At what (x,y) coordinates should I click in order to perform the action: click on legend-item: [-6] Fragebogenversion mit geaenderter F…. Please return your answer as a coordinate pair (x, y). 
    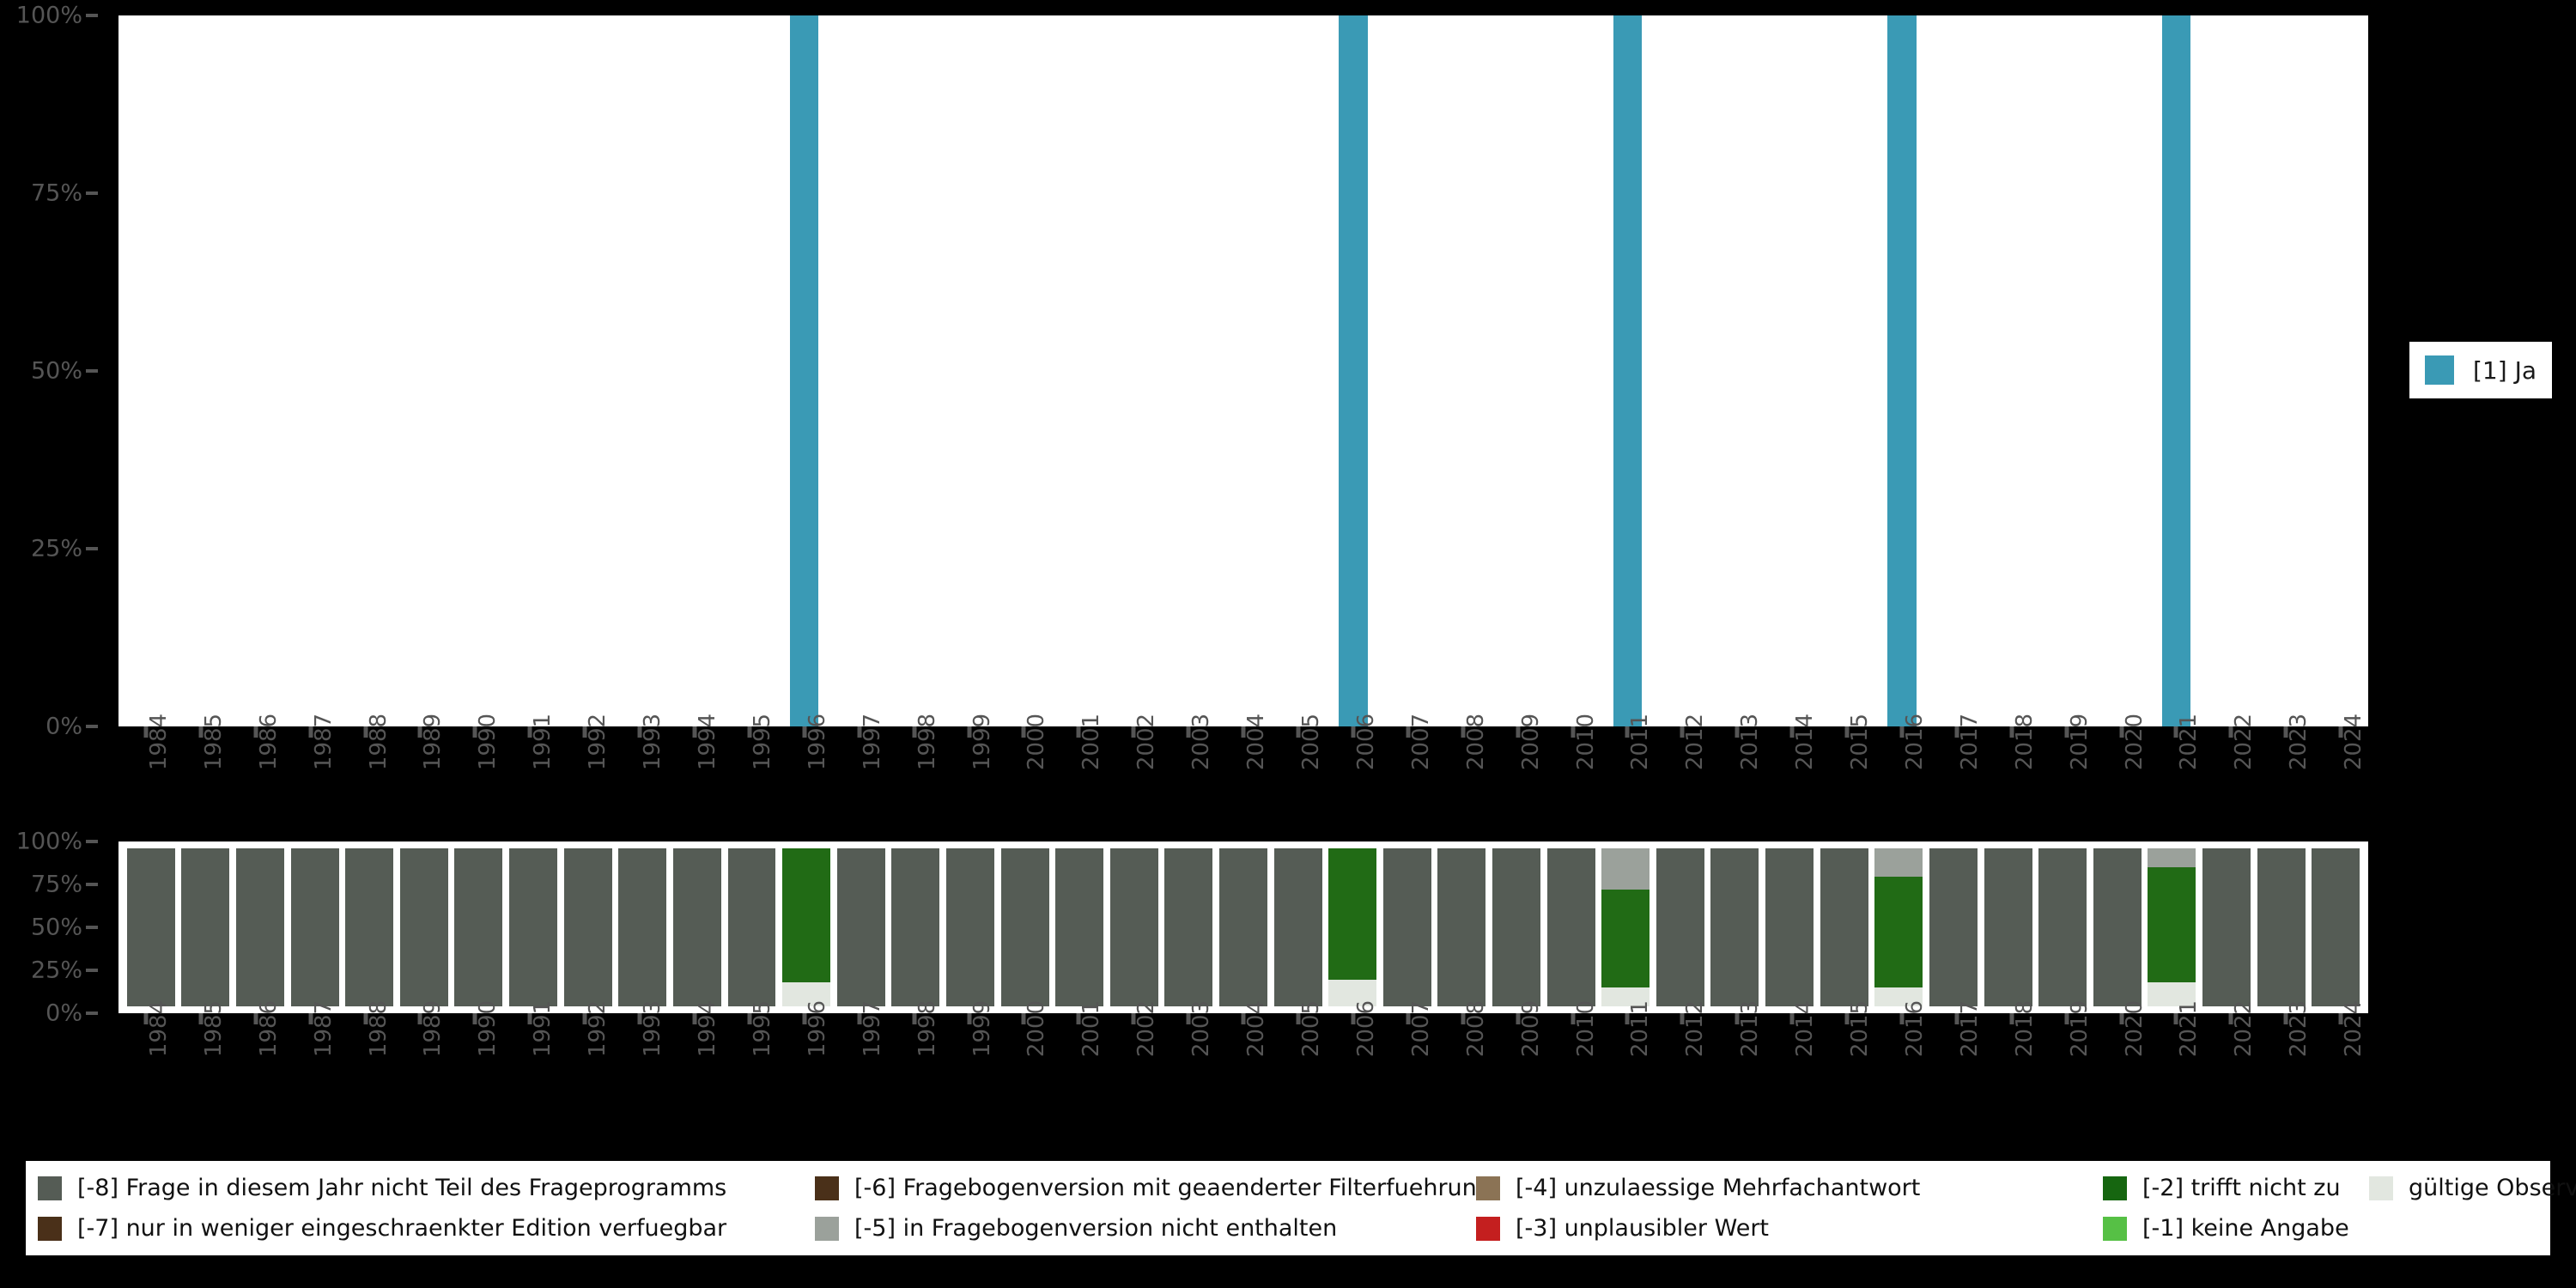
    Looking at the image, I should click on (1147, 1188).